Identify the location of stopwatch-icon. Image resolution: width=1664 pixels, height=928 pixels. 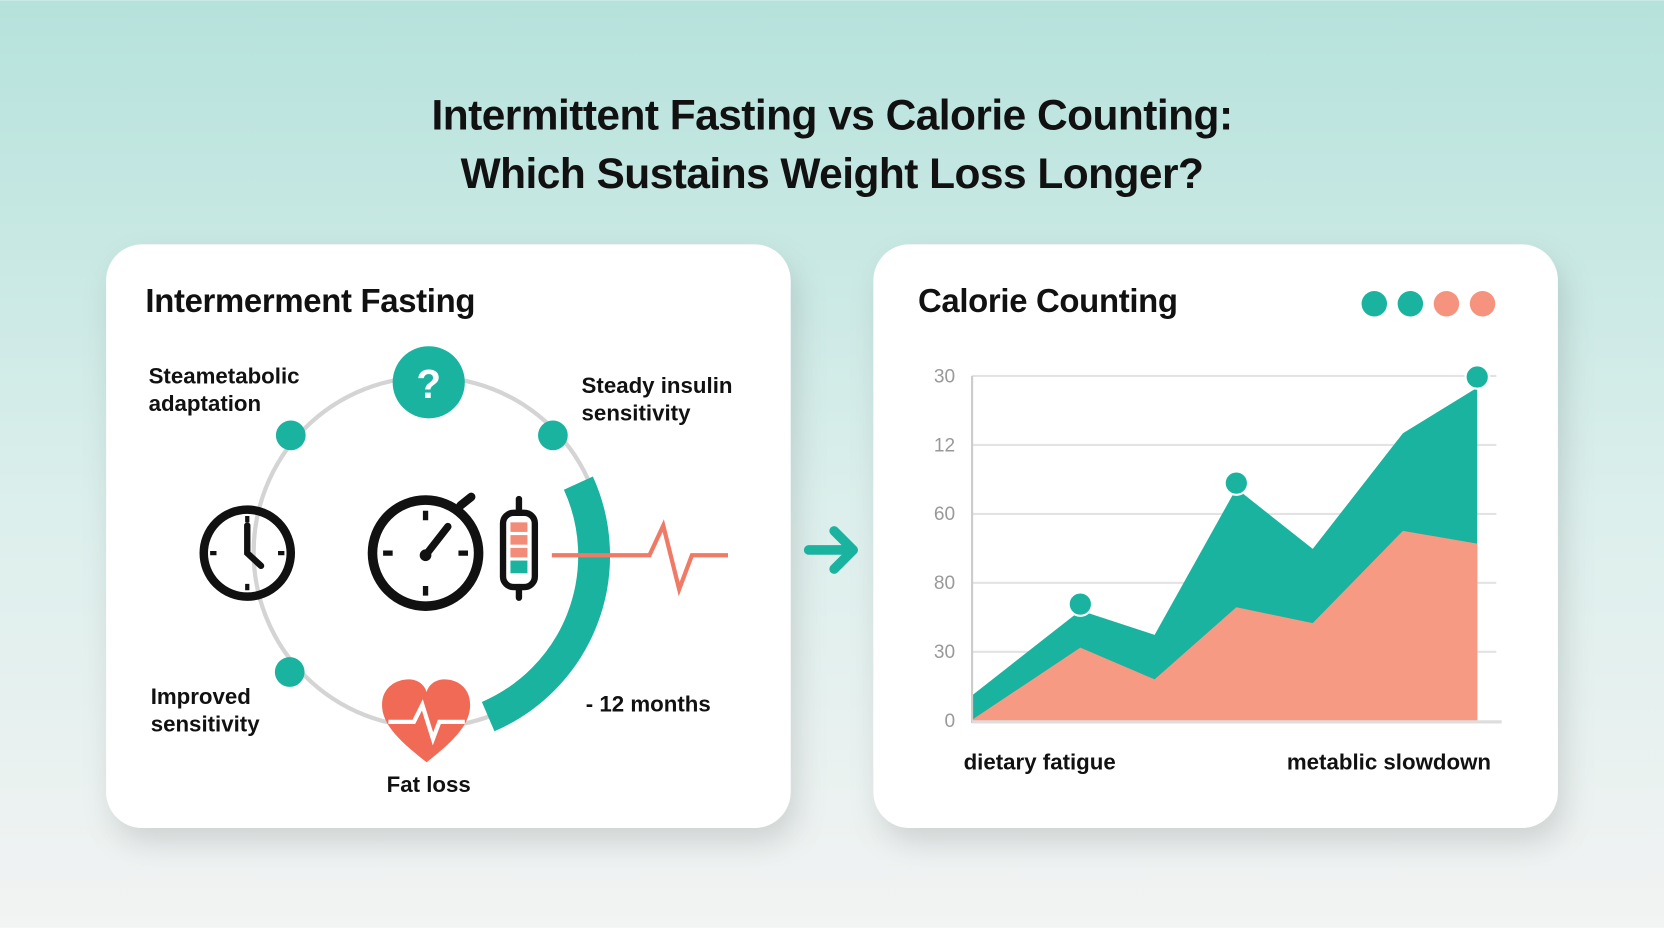
(425, 551).